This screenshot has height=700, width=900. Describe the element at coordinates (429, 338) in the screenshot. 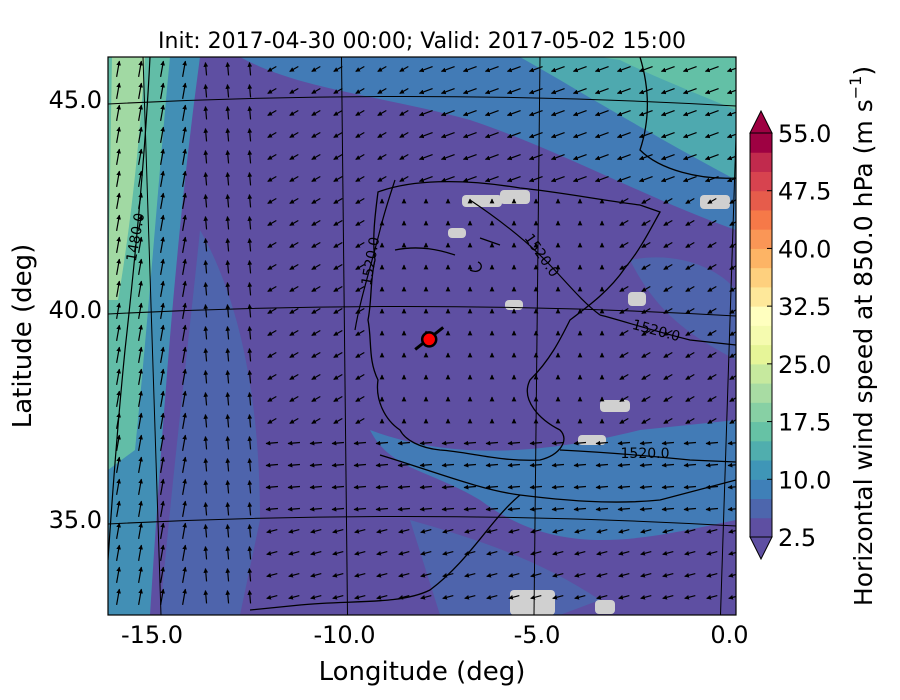

I see `location-marker` at that location.